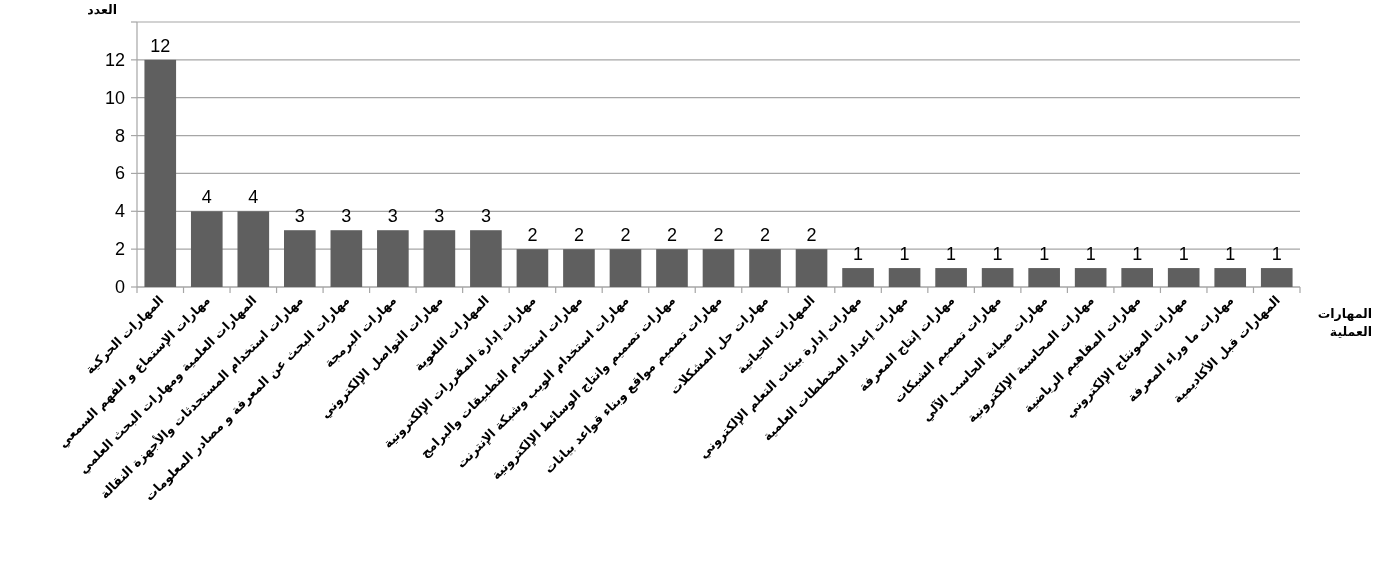 This screenshot has height=576, width=1384. Describe the element at coordinates (102, 9) in the screenshot. I see `y-axis-title: العدد` at that location.